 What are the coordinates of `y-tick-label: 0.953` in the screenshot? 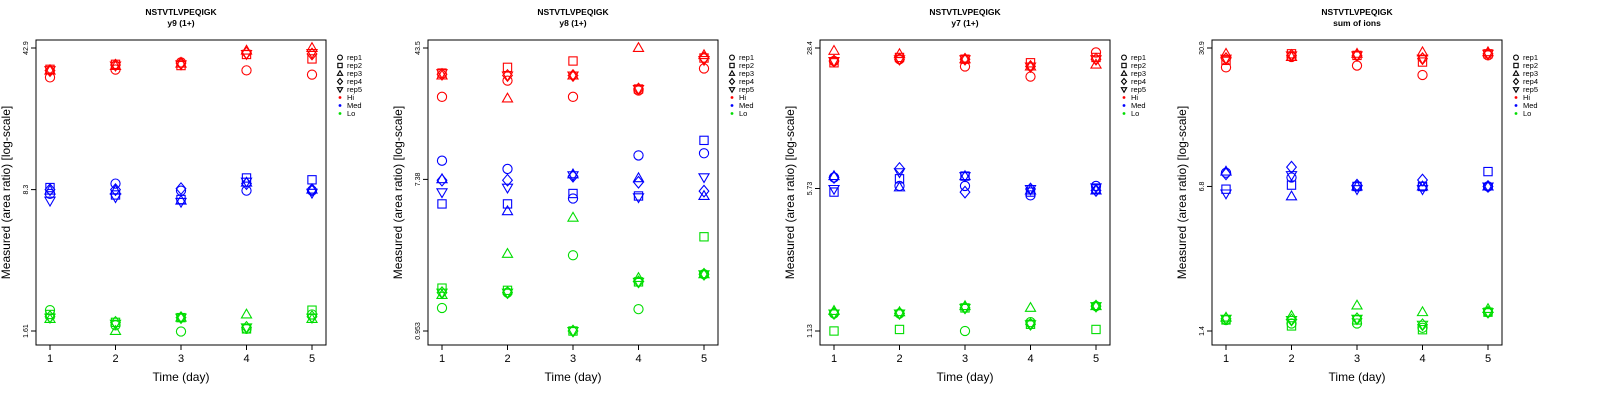 It's located at (418, 331).